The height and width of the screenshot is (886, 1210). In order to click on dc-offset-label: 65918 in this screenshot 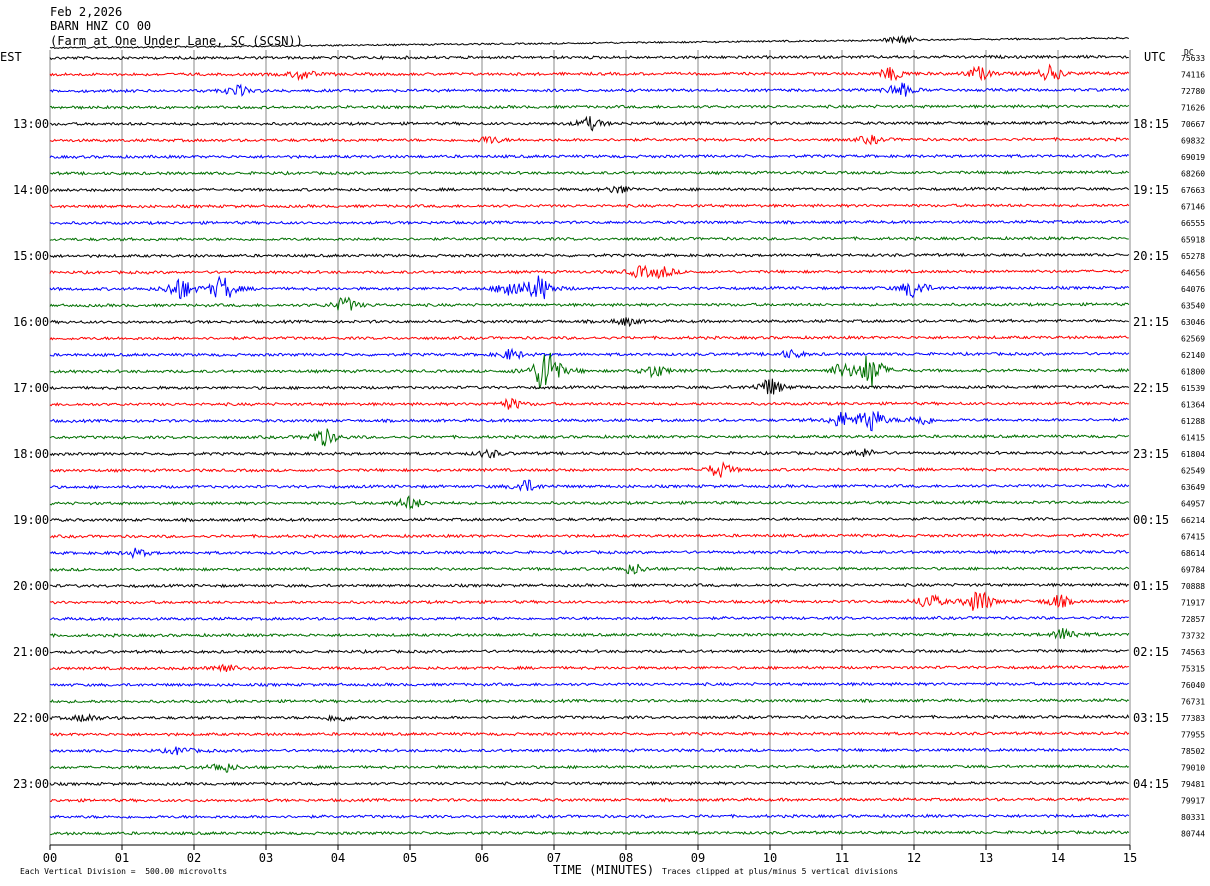, I will do `click(1193, 240)`.